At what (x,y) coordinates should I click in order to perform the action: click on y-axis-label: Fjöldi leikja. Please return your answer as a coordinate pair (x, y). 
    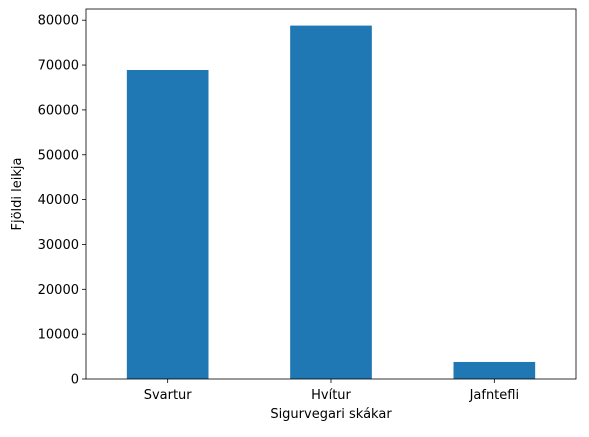
    Looking at the image, I should click on (17, 194).